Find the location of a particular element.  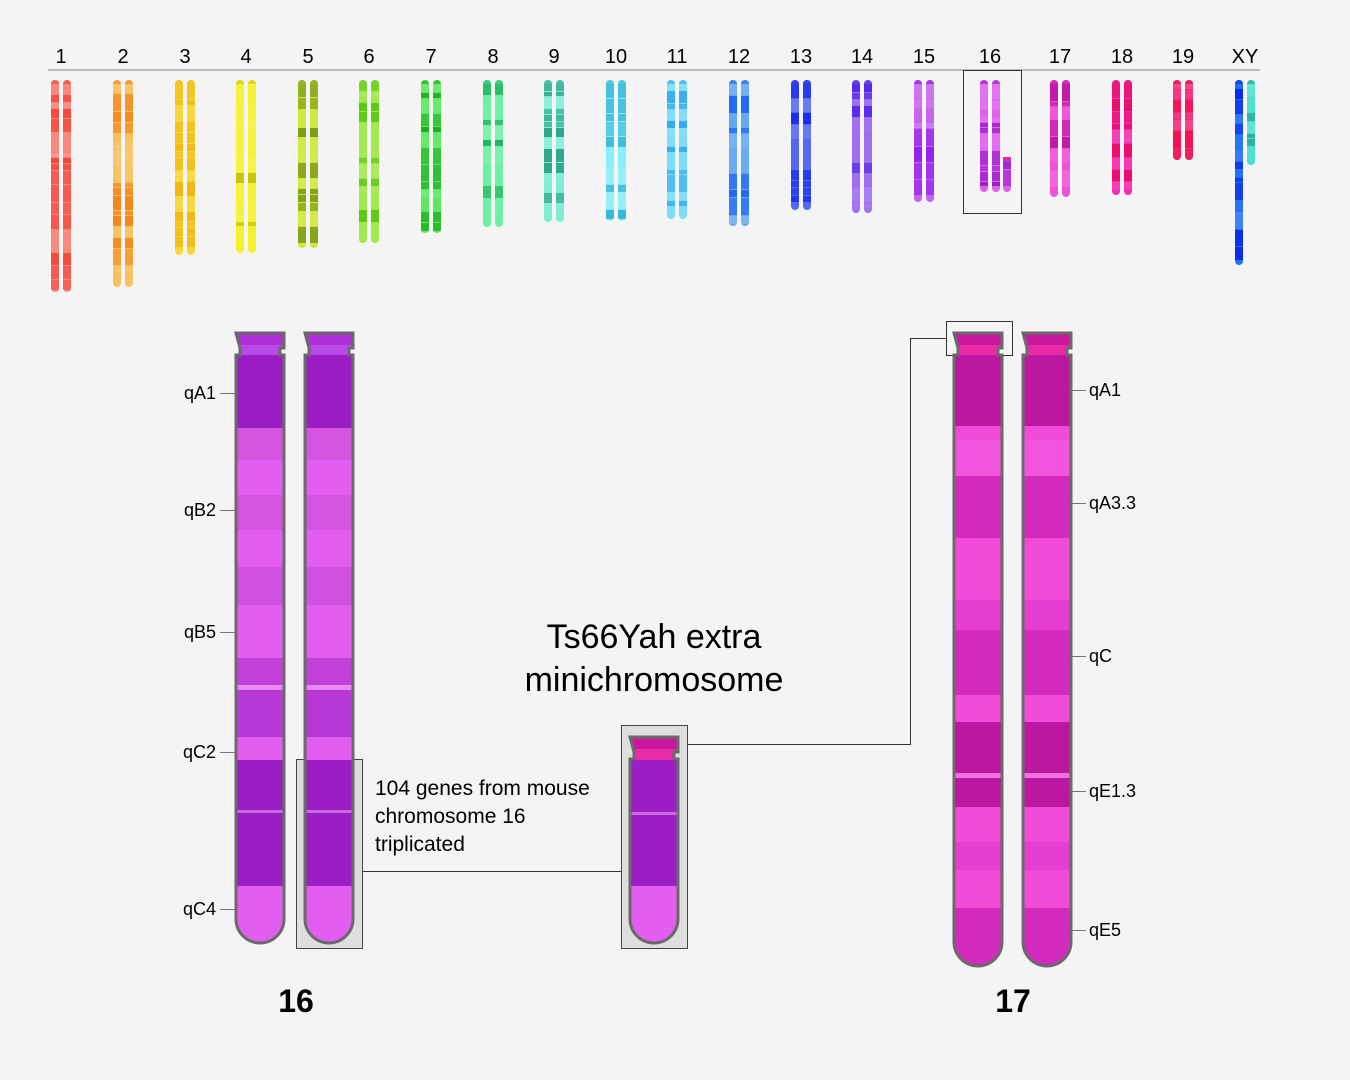

karyotype-label-19: 19 is located at coordinates (1183, 57).